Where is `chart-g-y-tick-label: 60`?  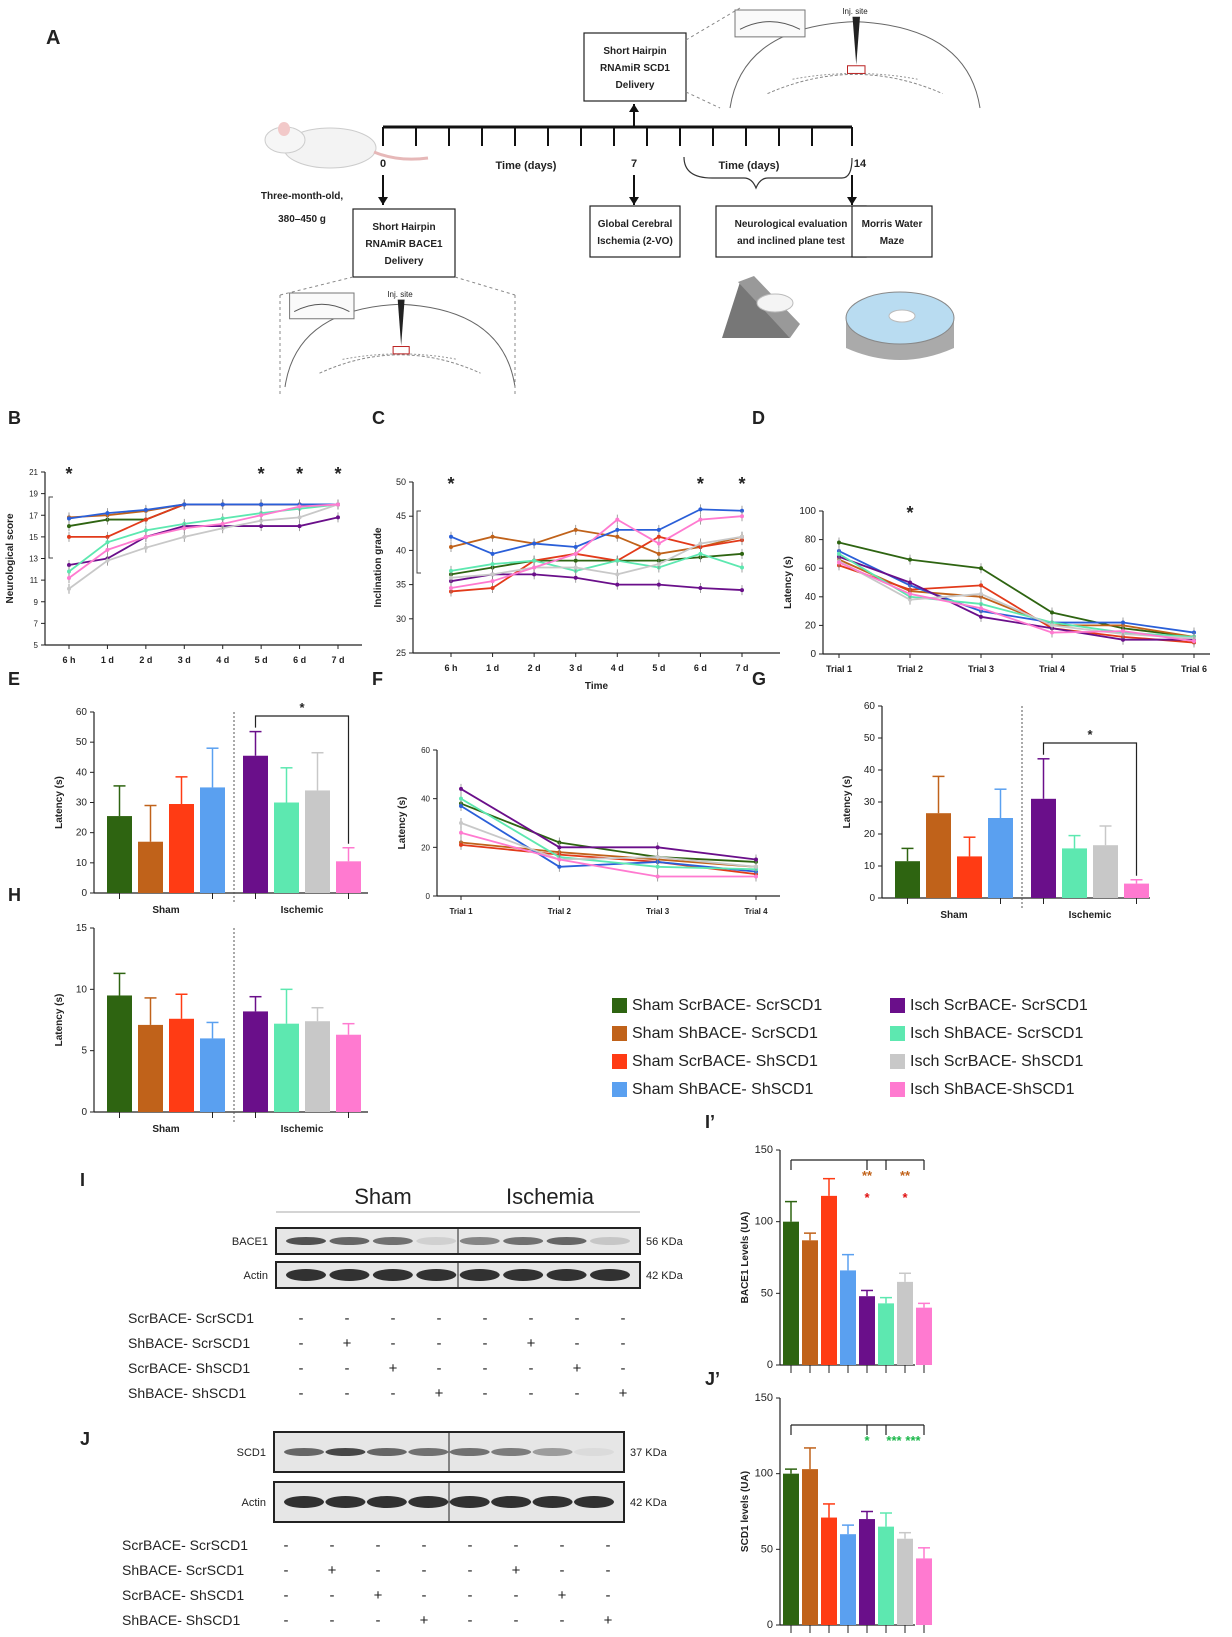 chart-g-y-tick-label: 60 is located at coordinates (870, 706).